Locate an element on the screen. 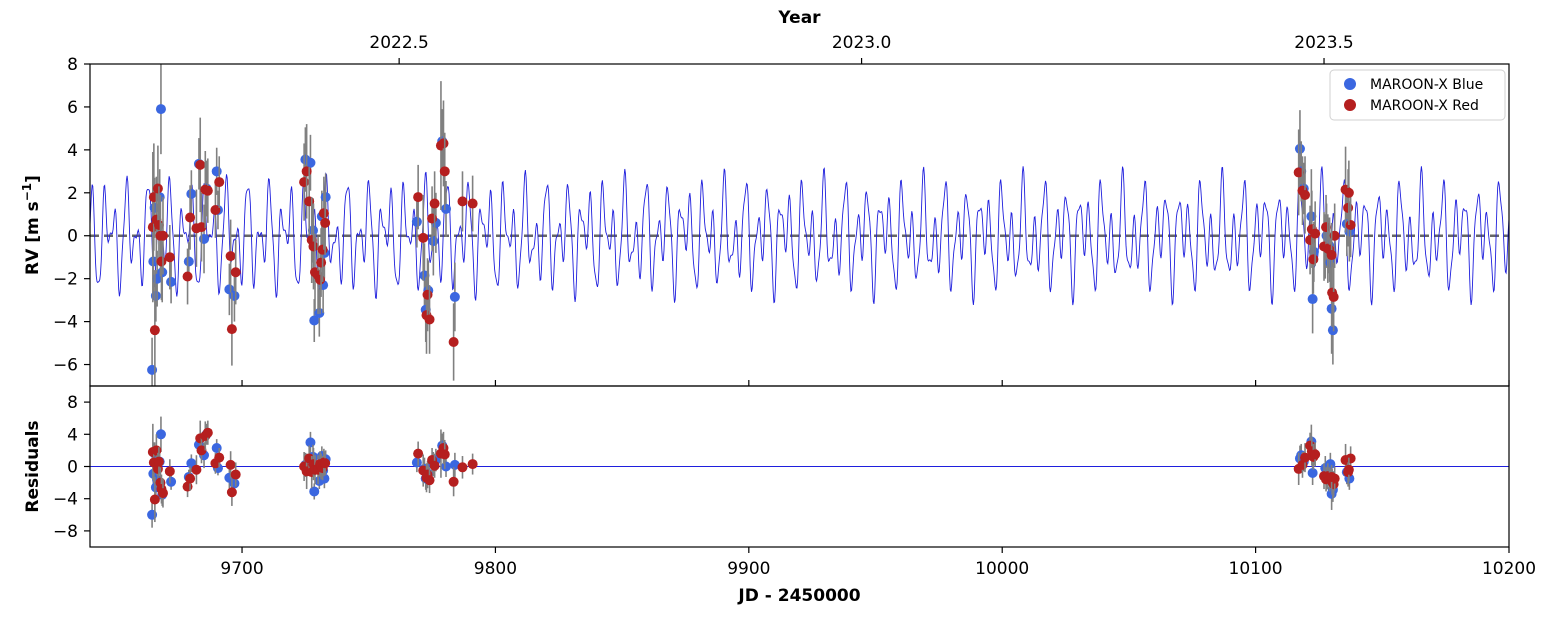 This screenshot has height=640, width=1552. residuals-y-axis-label: Residuals is located at coordinates (33, 466).